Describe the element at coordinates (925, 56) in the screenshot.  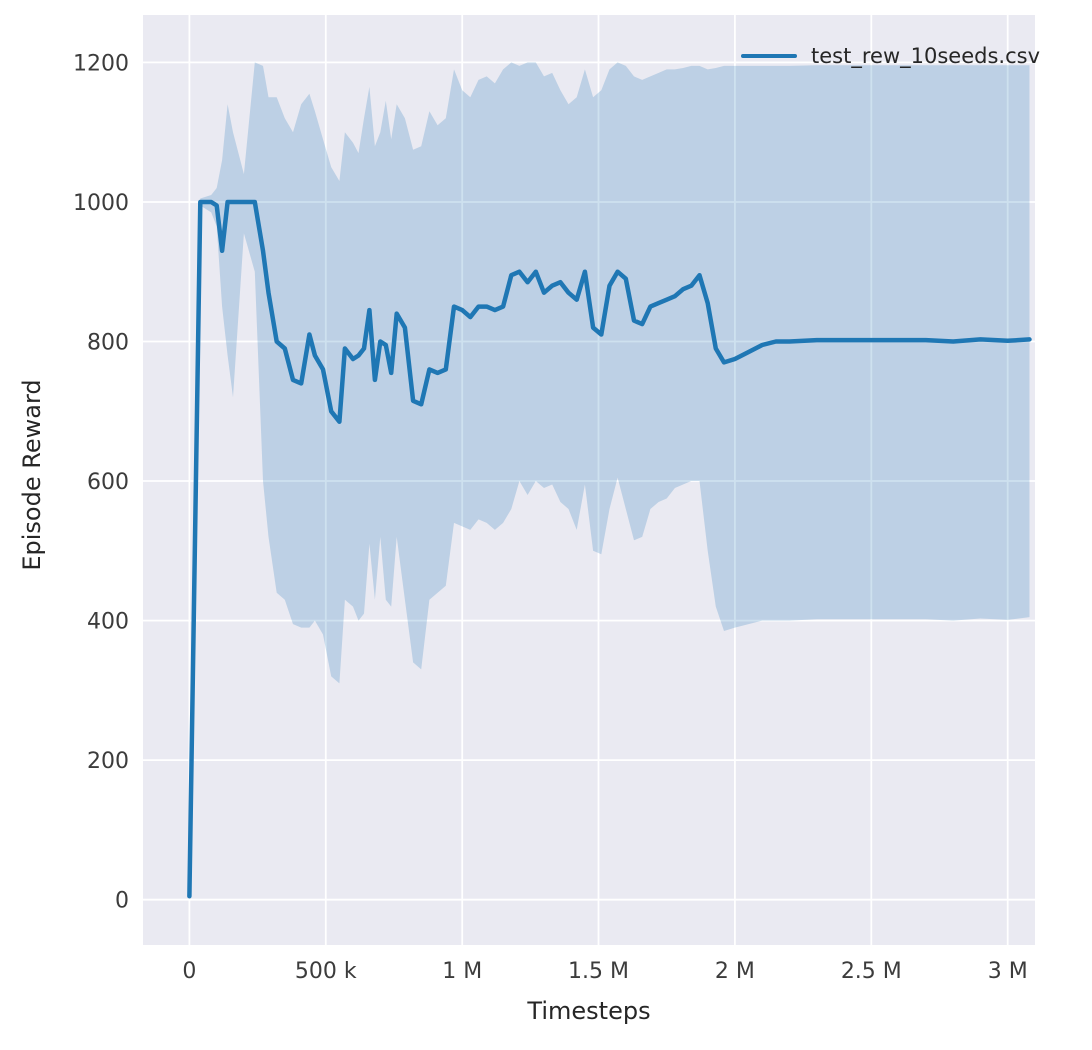
I see `legend-label: test_rew_10seeds.csv` at that location.